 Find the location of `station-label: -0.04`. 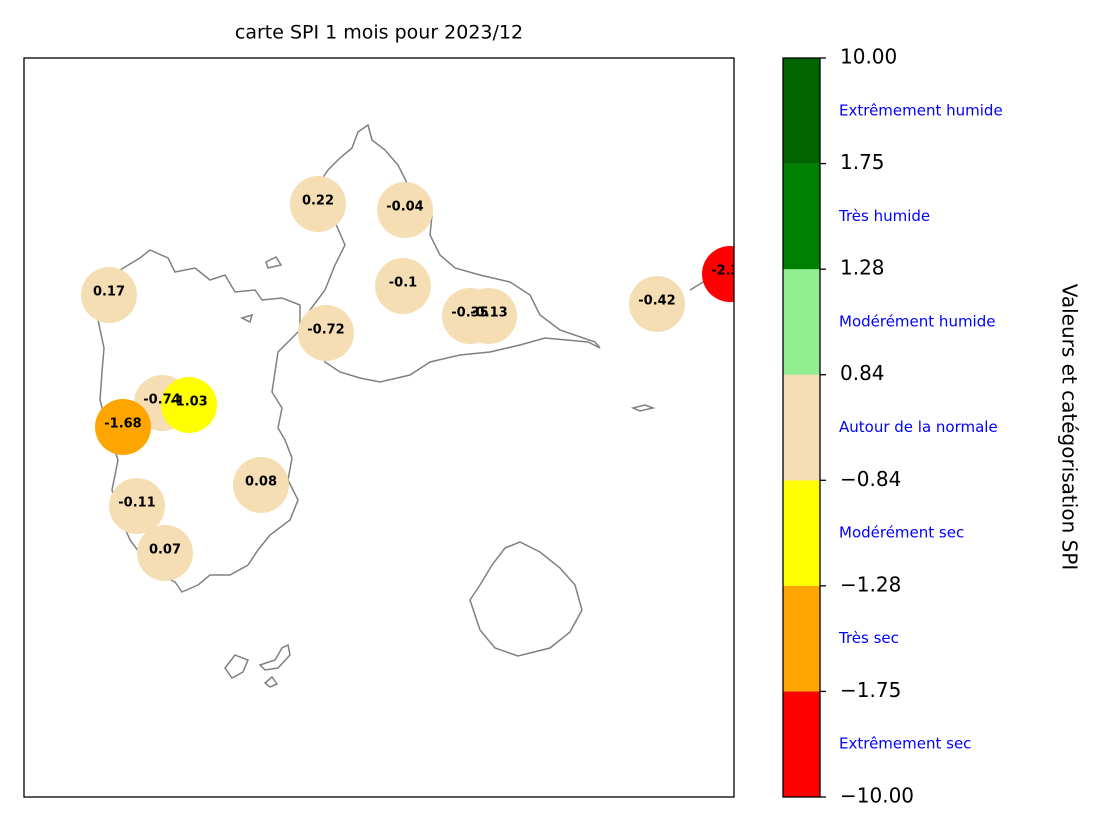

station-label: -0.04 is located at coordinates (404, 207).